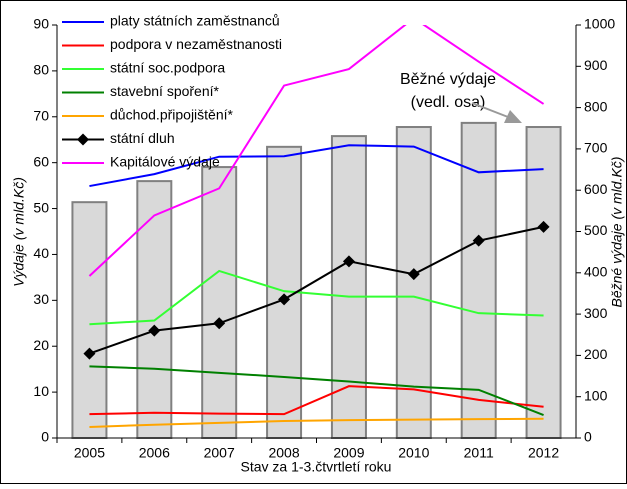 Image resolution: width=627 pixels, height=489 pixels. I want to click on y2-label: Běžné výdaje (v mld.Kč), so click(617, 232).